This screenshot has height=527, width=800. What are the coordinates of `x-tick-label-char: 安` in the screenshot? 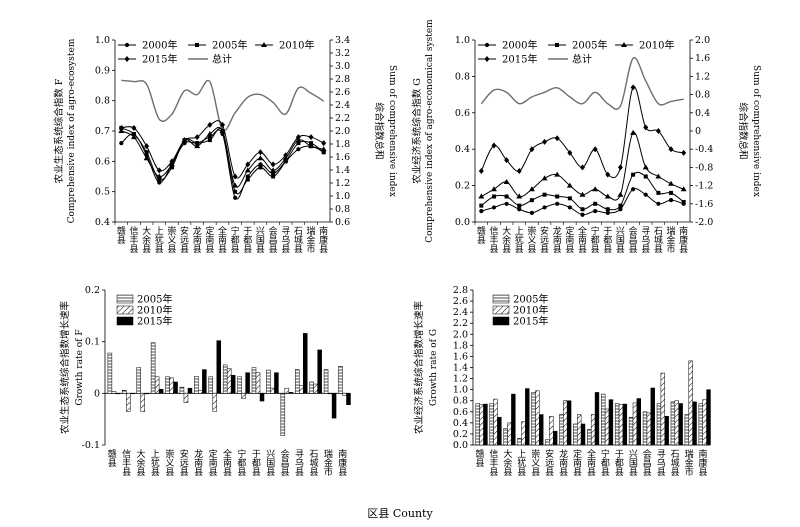 It's located at (184, 231).